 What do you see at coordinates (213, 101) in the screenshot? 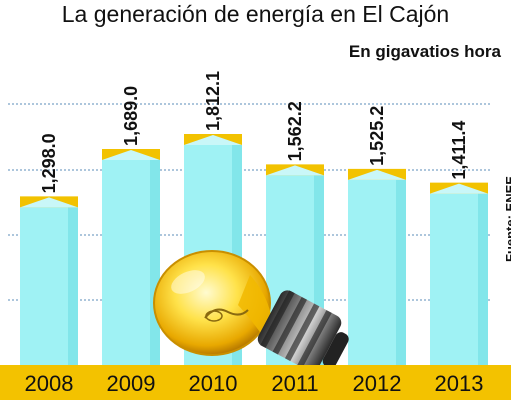
I see `value-label-2010: 1,812.1` at bounding box center [213, 101].